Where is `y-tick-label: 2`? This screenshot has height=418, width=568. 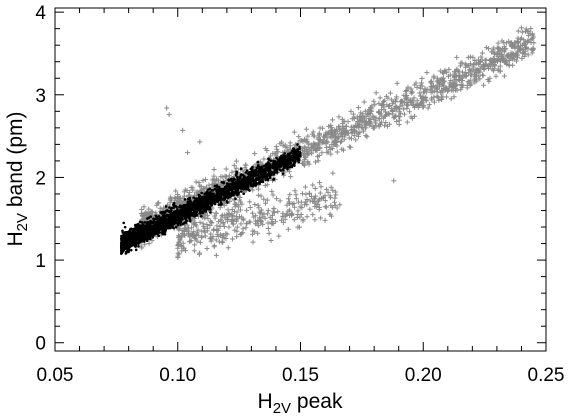 y-tick-label: 2 is located at coordinates (40, 178).